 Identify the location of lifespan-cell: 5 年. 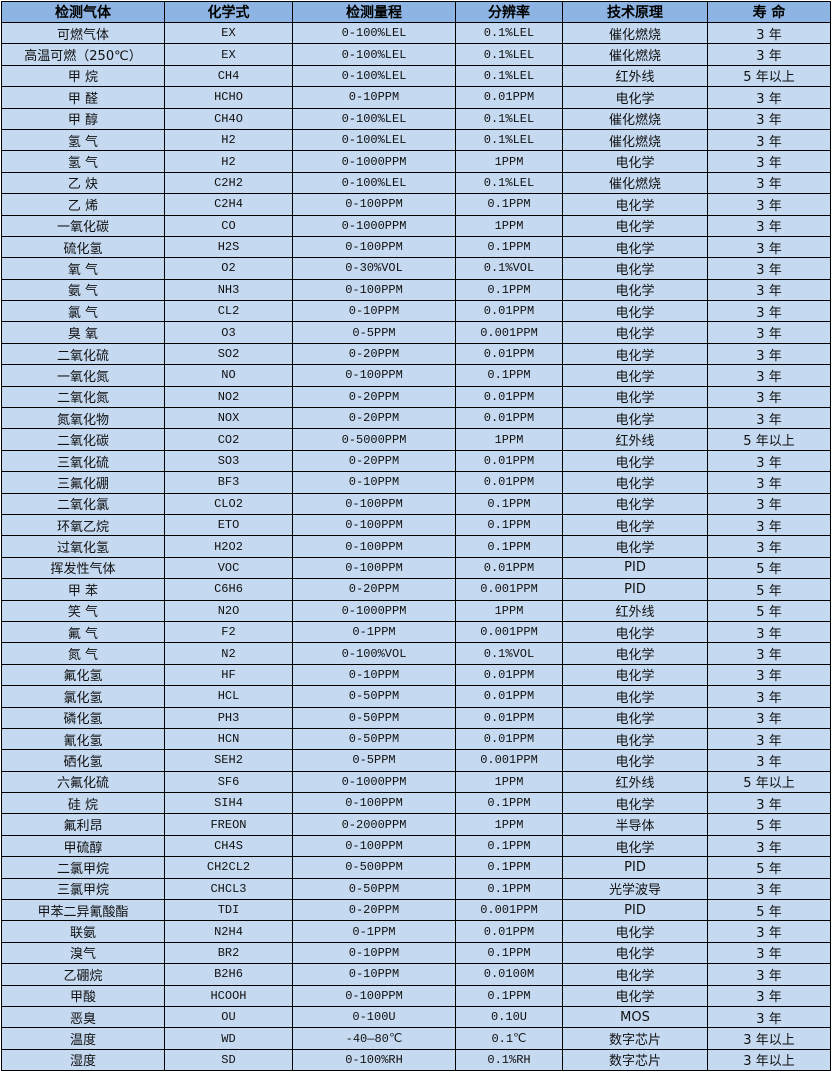
(769, 610).